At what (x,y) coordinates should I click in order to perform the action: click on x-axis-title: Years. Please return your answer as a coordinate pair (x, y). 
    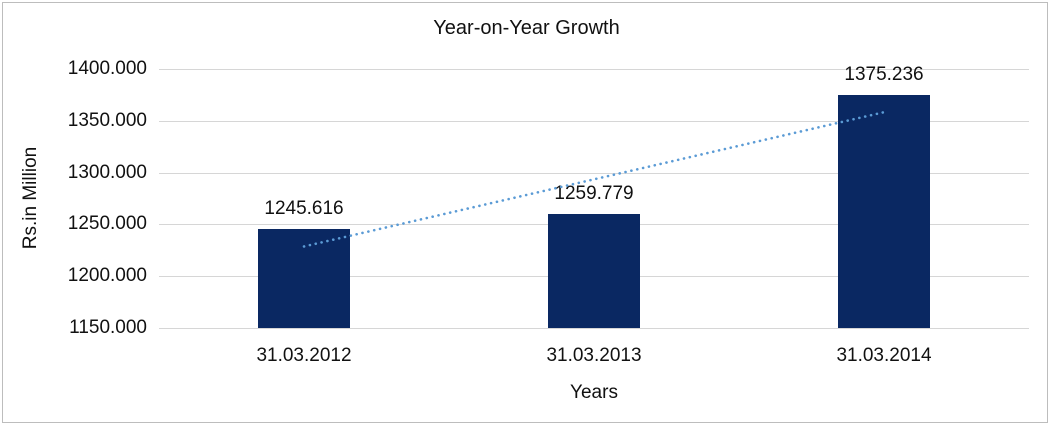
    Looking at the image, I should click on (594, 392).